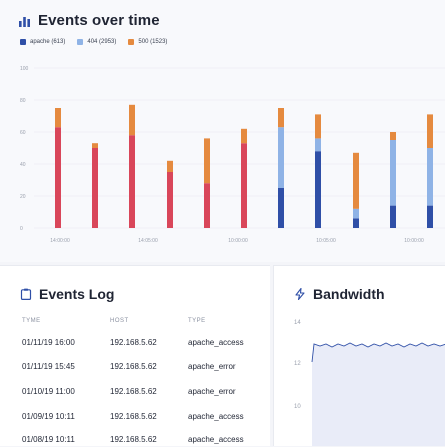 Image resolution: width=445 pixels, height=447 pixels. Describe the element at coordinates (153, 42) in the screenshot. I see `legend-label-500: 500 (1523)` at that location.